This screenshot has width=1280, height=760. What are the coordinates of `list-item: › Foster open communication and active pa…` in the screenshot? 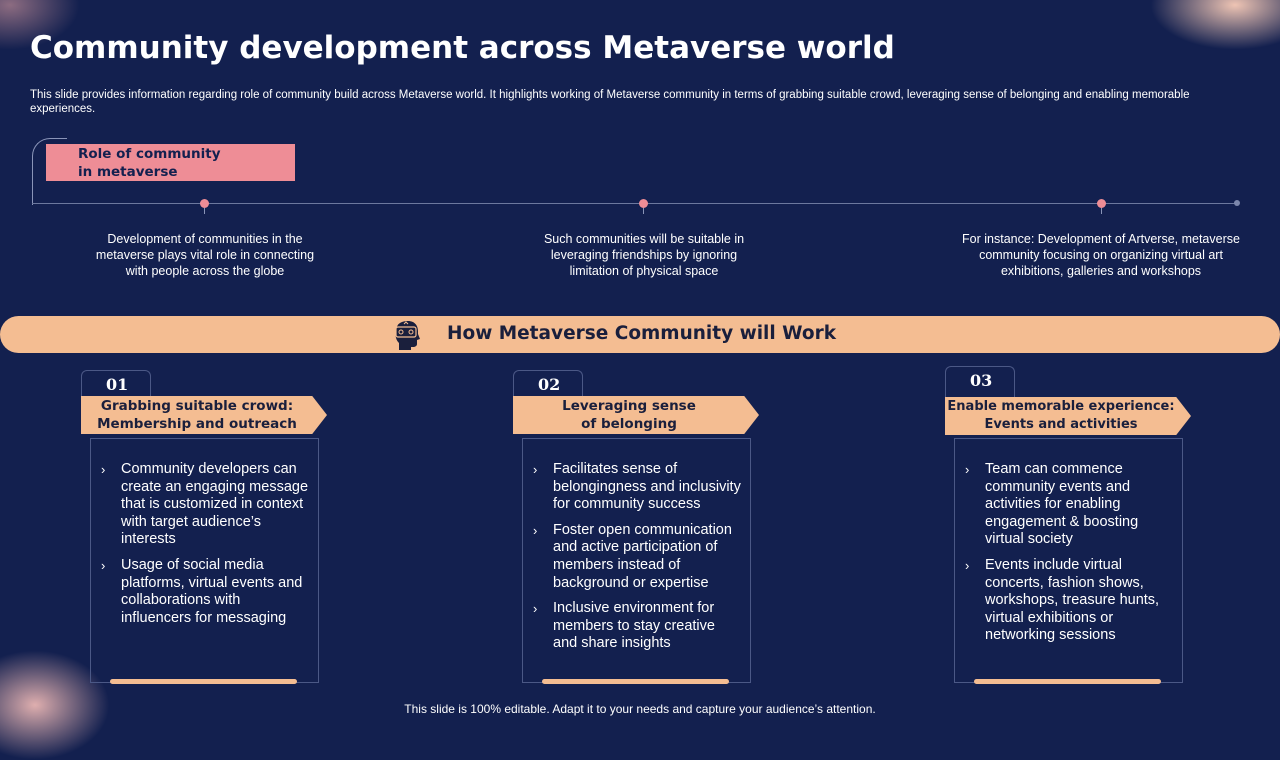 It's located at (638, 557).